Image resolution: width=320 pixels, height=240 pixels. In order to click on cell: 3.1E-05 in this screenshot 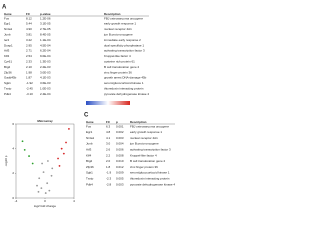, I will do `click(45, 24)`.